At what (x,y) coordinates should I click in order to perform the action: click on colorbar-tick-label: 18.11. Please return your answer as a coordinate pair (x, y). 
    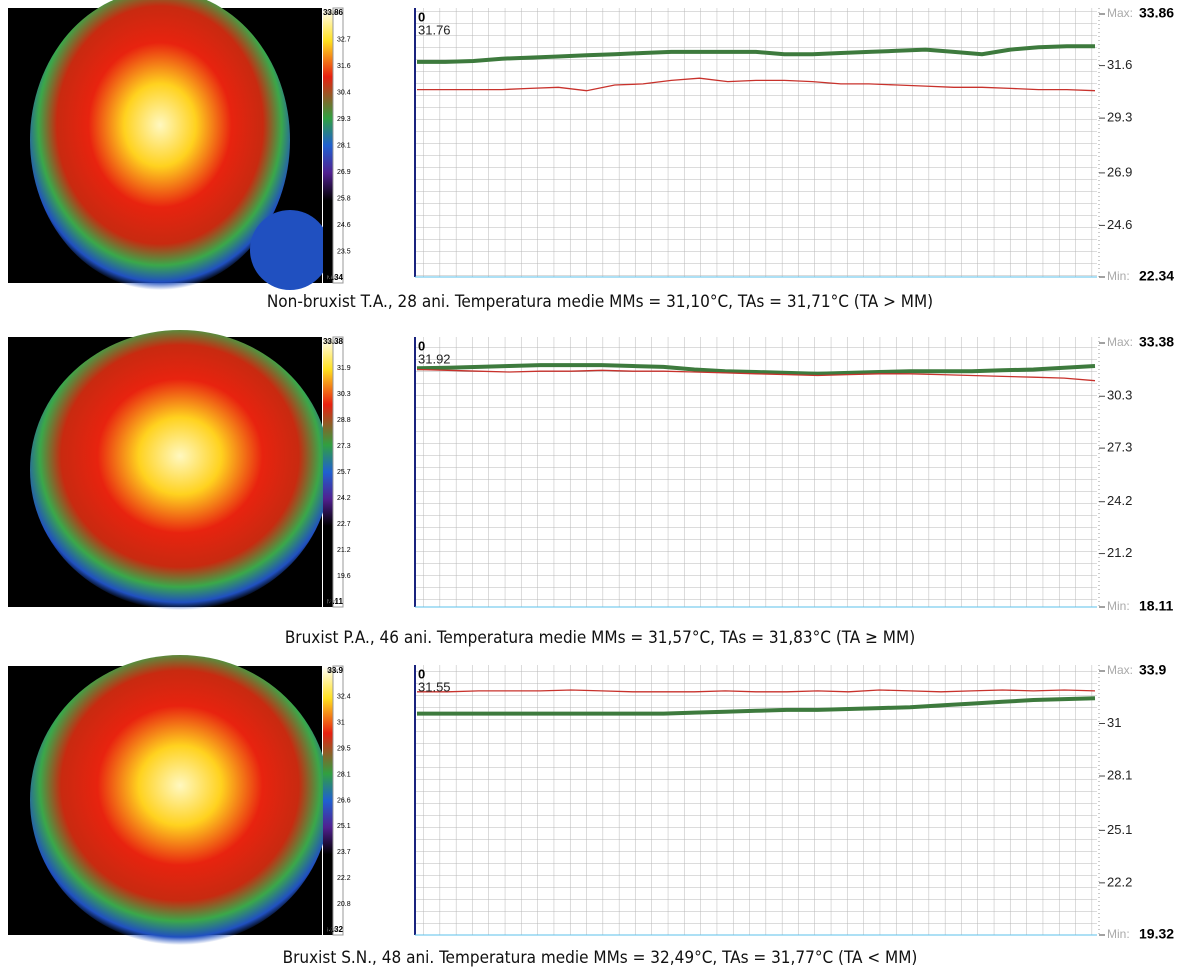
    Looking at the image, I should click on (333, 601).